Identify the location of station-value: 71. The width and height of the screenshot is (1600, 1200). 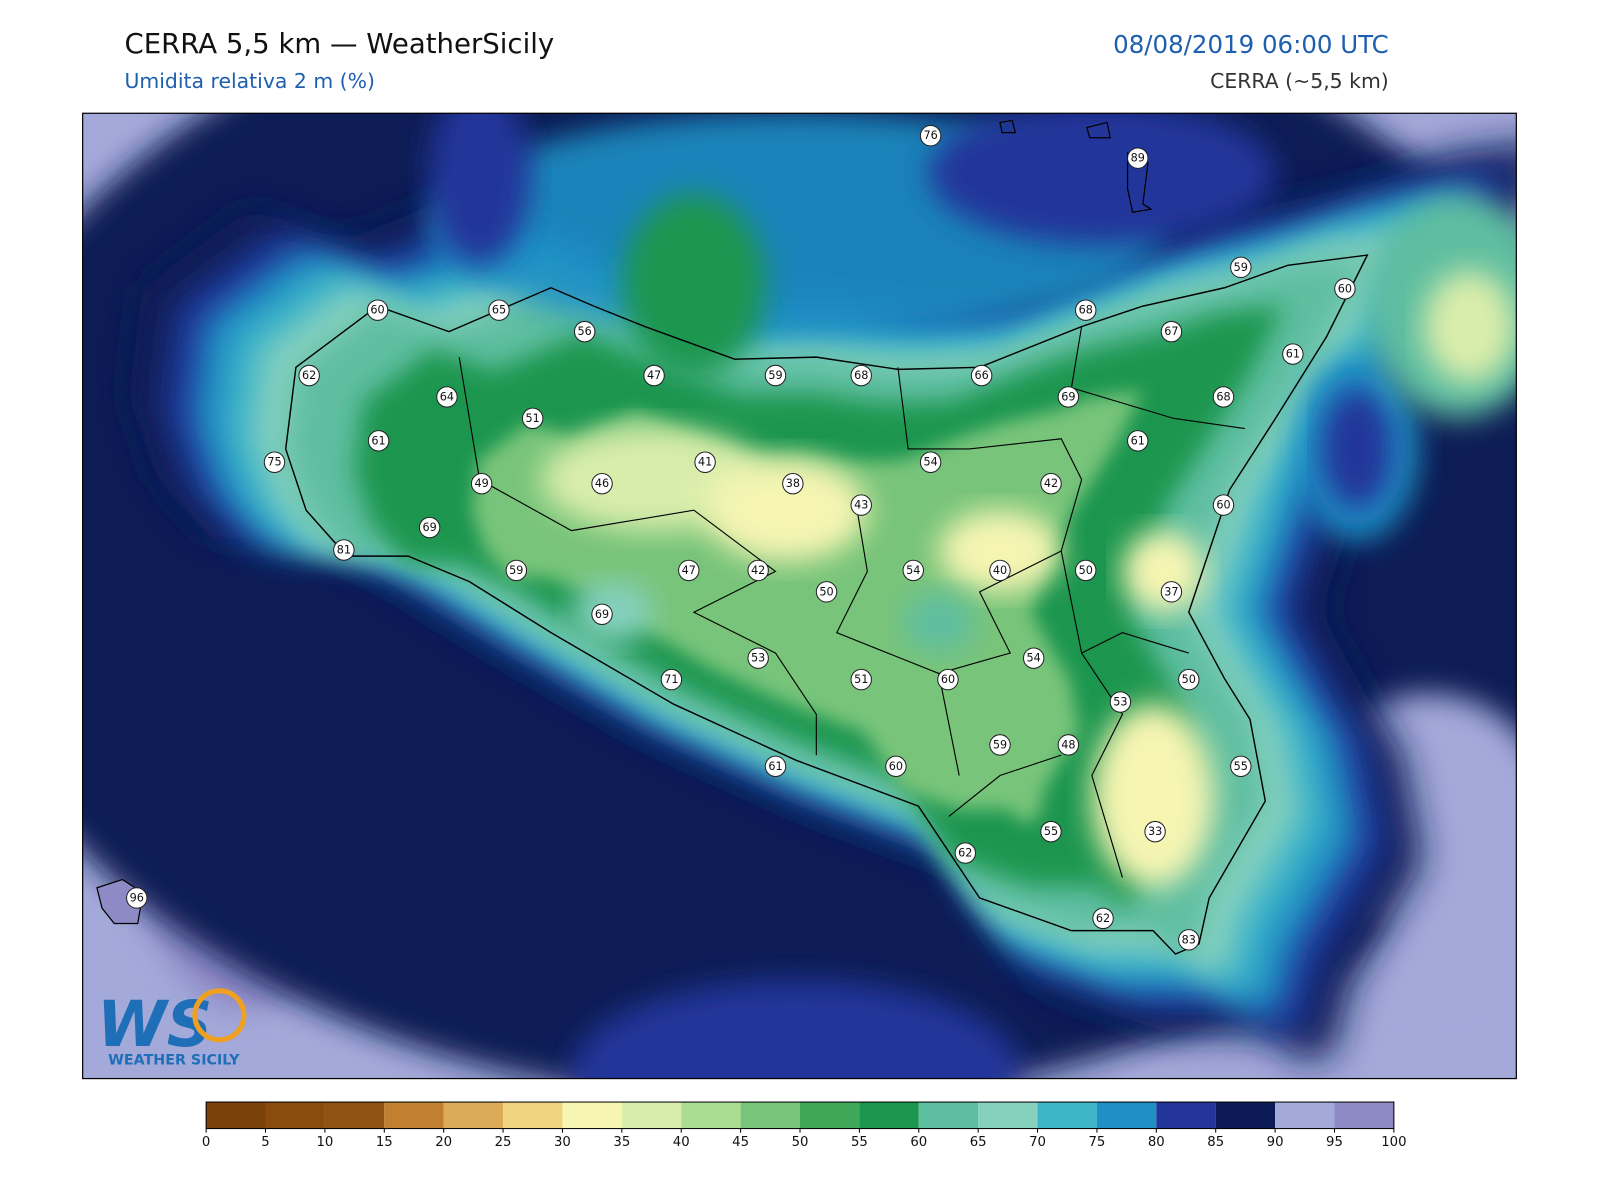
(671, 679).